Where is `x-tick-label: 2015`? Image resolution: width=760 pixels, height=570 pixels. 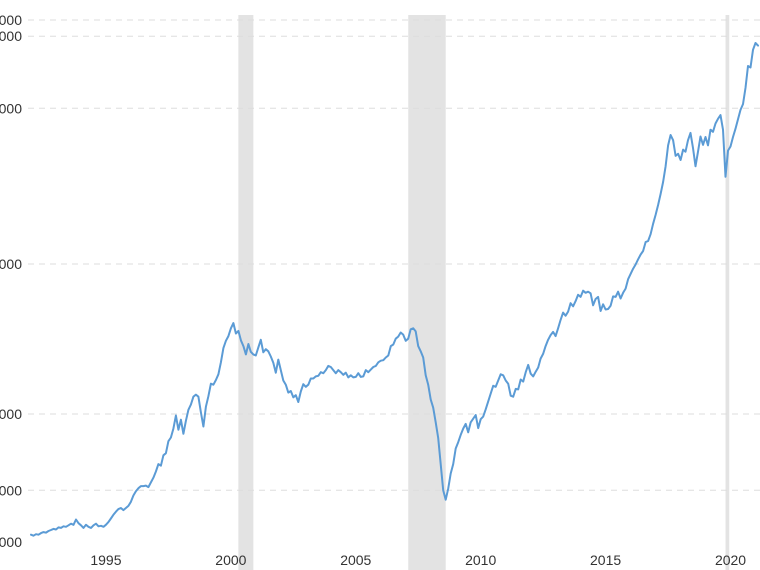
x-tick-label: 2015 is located at coordinates (605, 560).